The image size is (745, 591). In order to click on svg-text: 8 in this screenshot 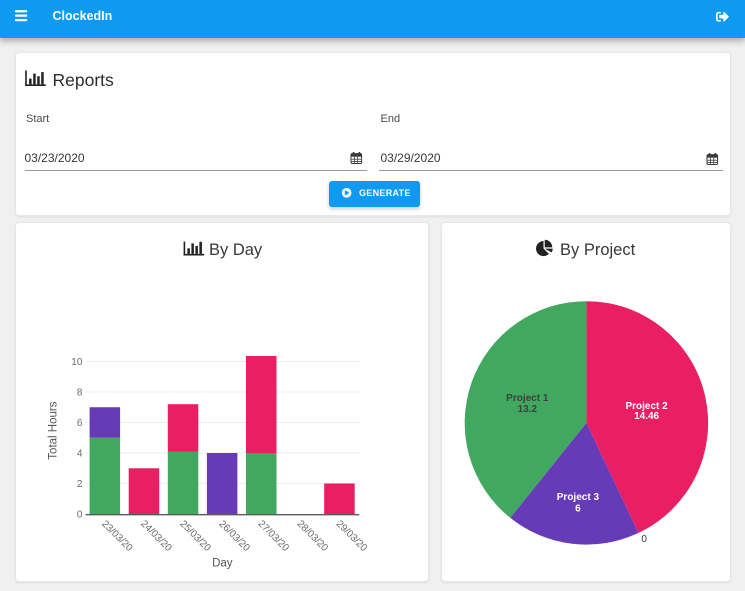, I will do `click(80, 393)`.